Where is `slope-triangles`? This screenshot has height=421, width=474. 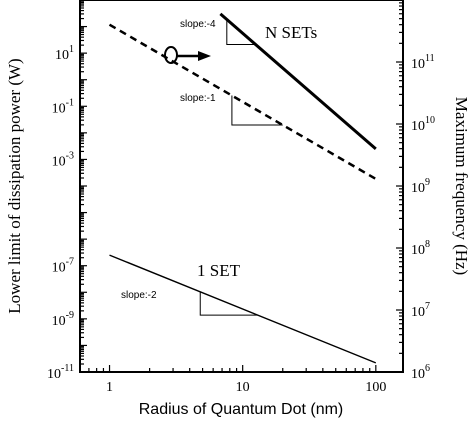 slope-triangles is located at coordinates (241, 167).